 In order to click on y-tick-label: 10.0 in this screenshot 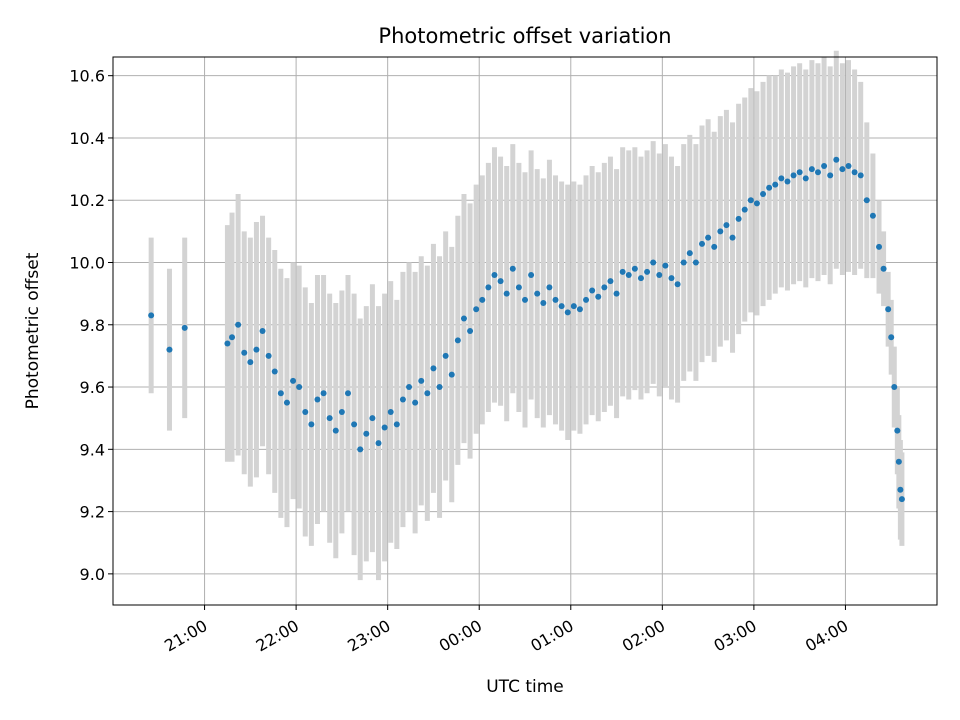, I will do `click(87, 263)`.